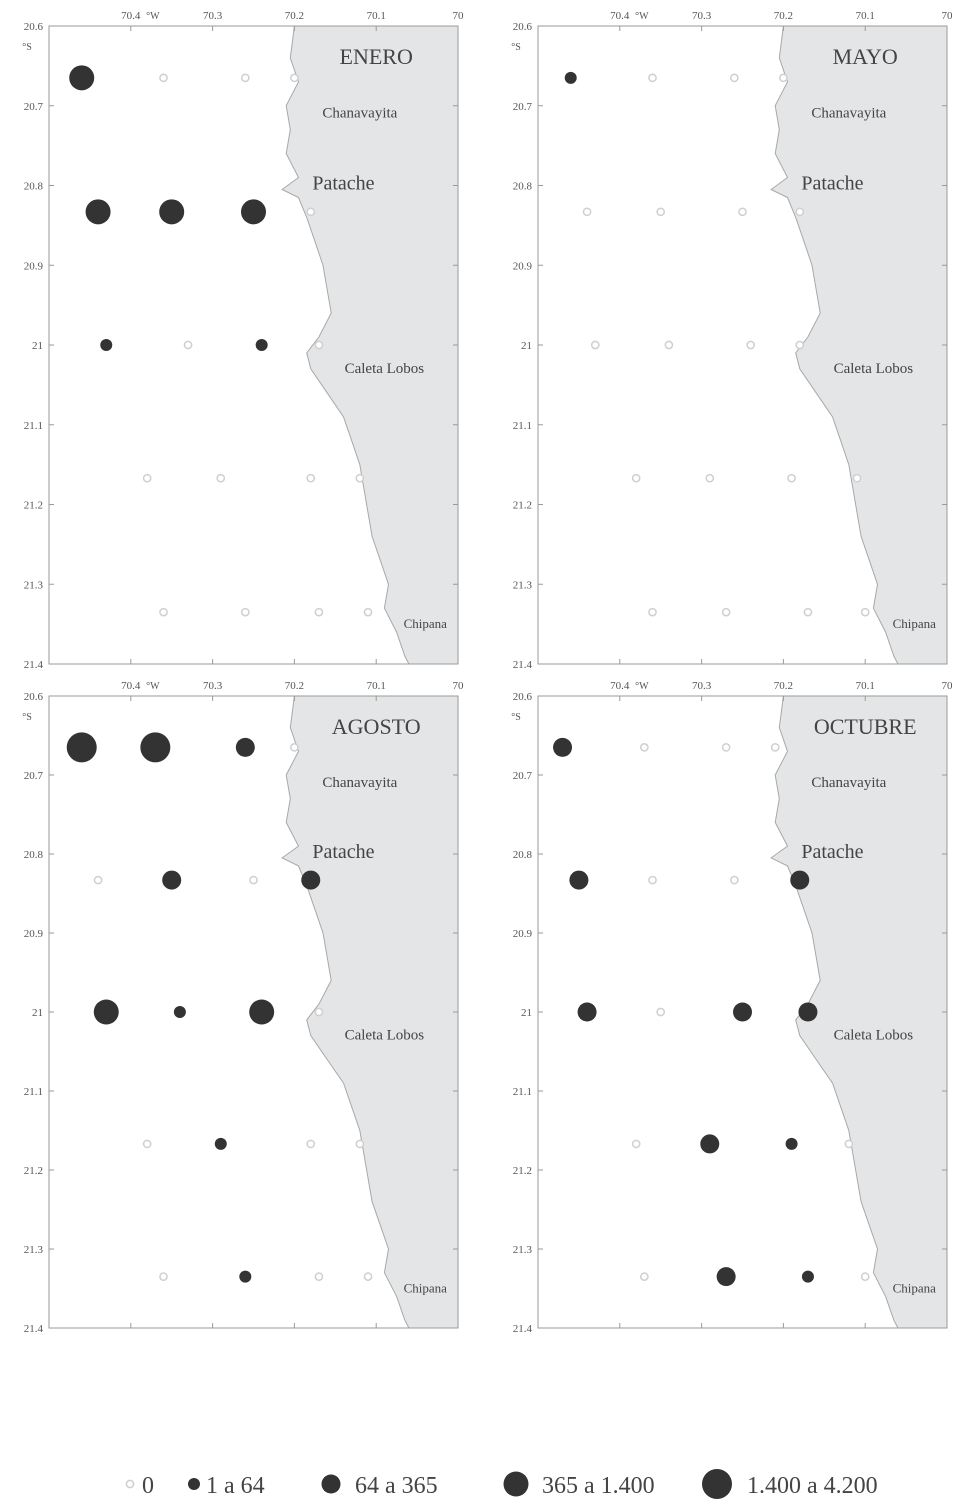  Describe the element at coordinates (516, 1484) in the screenshot. I see `legend-marker` at that location.